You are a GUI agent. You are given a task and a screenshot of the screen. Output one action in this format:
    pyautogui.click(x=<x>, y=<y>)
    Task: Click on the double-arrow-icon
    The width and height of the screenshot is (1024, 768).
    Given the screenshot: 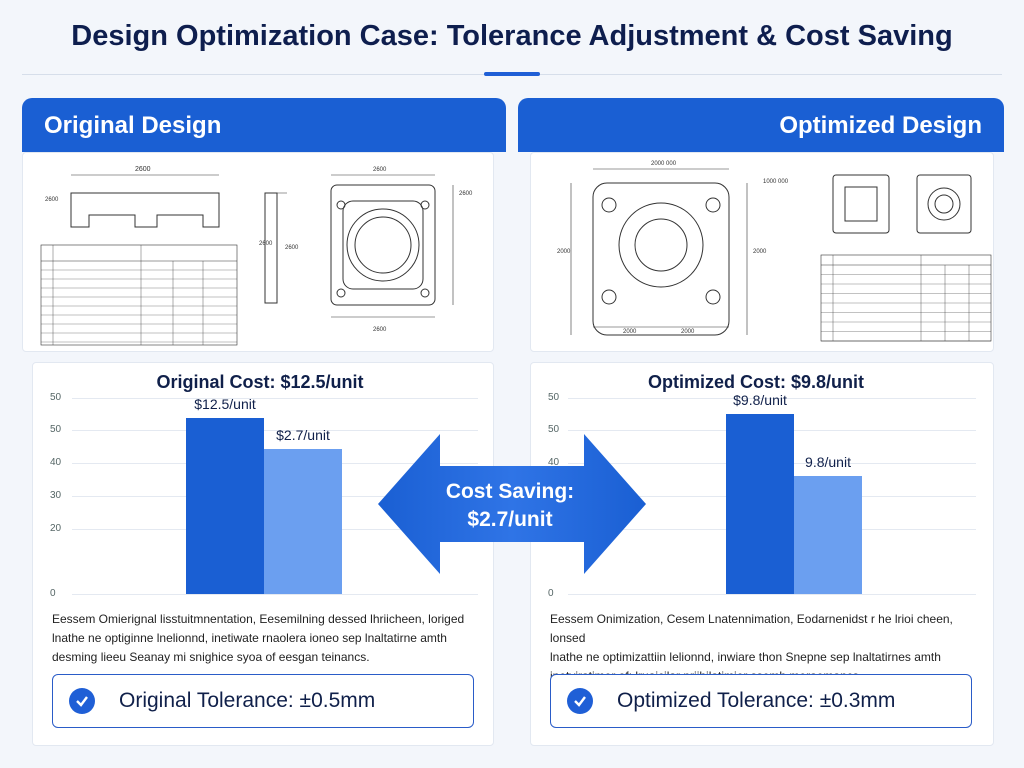 What is the action you would take?
    pyautogui.click(x=512, y=504)
    